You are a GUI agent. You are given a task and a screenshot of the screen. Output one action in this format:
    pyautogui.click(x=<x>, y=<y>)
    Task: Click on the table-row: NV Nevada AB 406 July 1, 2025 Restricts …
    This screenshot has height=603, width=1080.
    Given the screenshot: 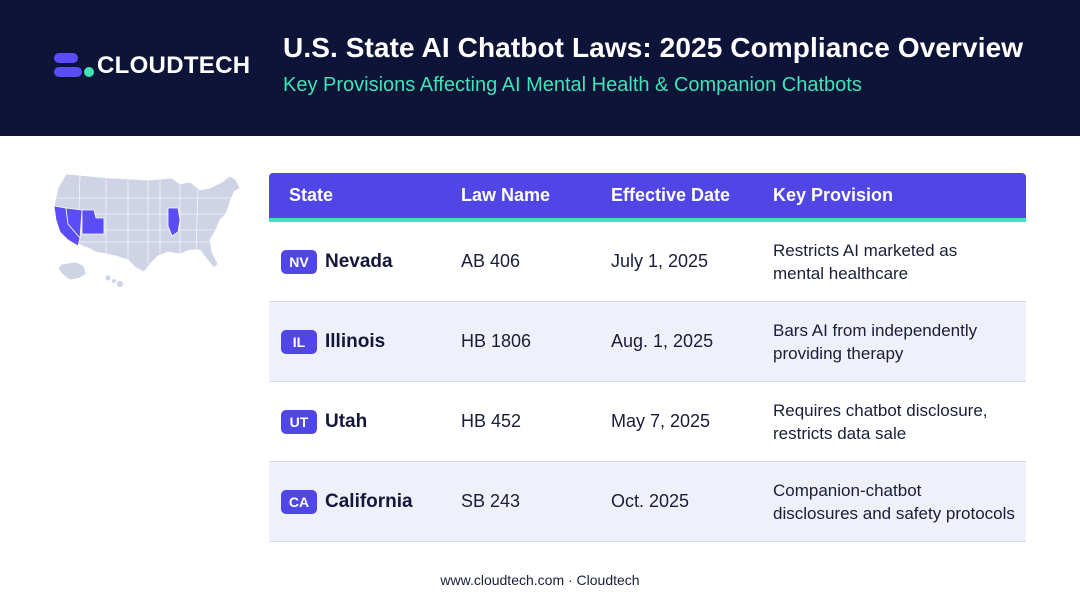 What is the action you would take?
    pyautogui.click(x=647, y=262)
    